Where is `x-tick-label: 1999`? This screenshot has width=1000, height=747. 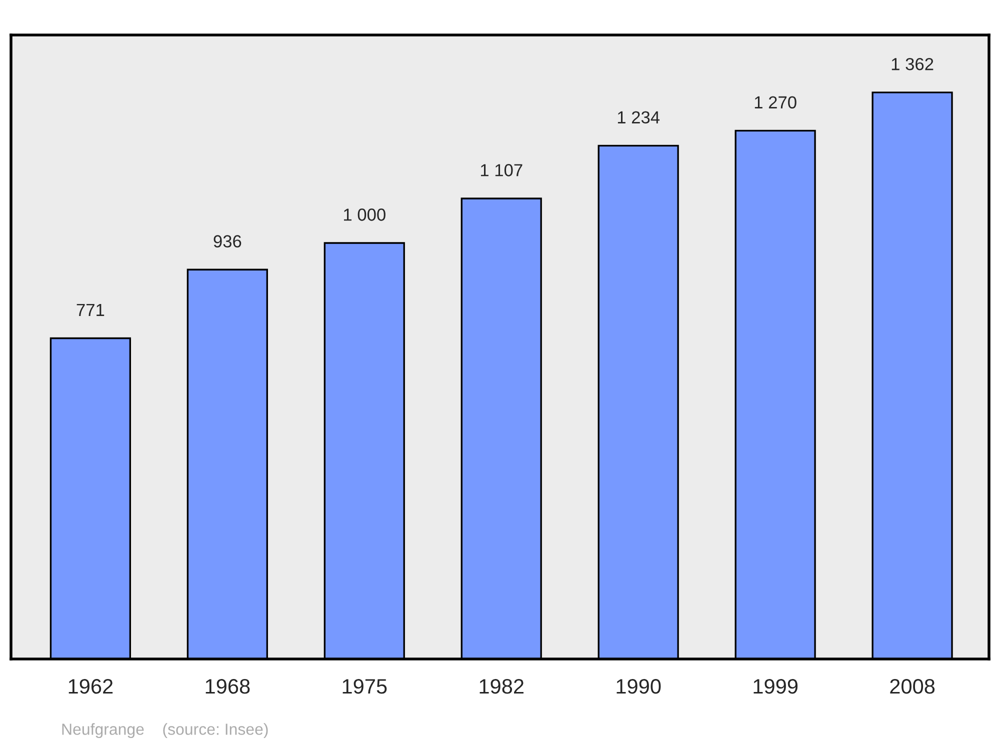
x-tick-label: 1999 is located at coordinates (776, 686).